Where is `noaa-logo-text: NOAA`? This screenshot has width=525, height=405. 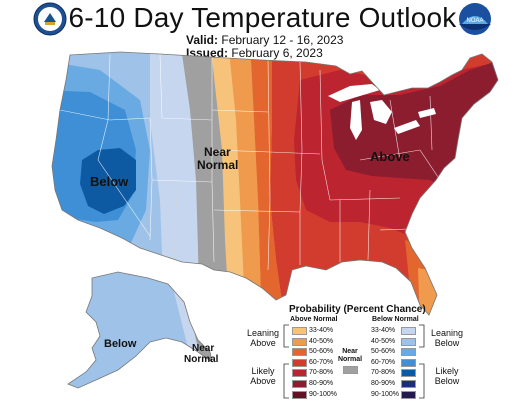 noaa-logo-text: NOAA is located at coordinates (474, 21).